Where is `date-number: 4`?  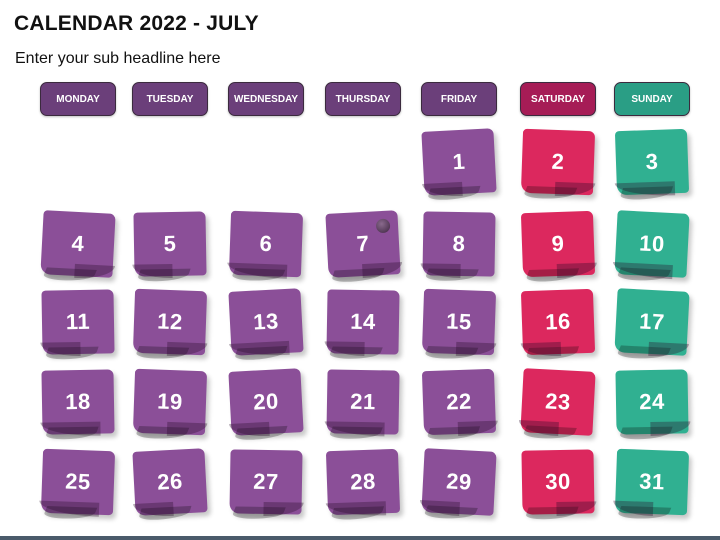 date-number: 4 is located at coordinates (78, 243).